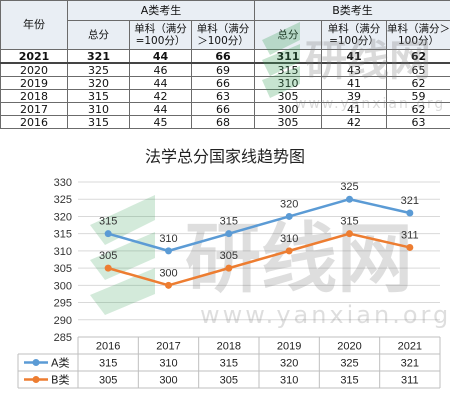 The width and height of the screenshot is (450, 400). Describe the element at coordinates (34, 83) in the screenshot. I see `year-cell: 2019` at that location.